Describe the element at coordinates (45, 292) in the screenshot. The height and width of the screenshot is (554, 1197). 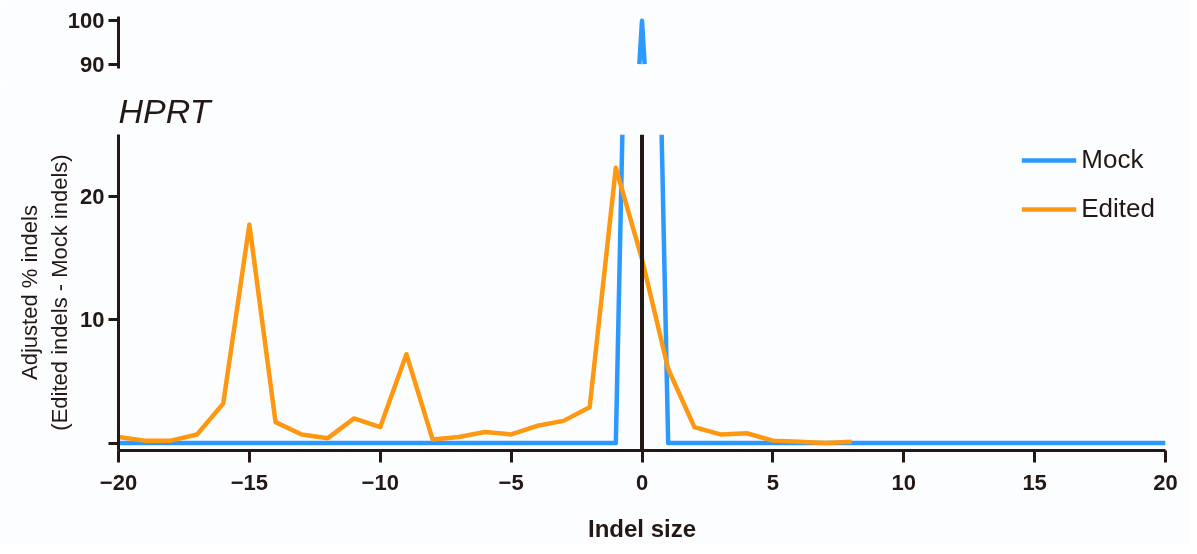
I see `y-axis-title: Adjusted % indels (Edited indels - Mock indels)` at that location.